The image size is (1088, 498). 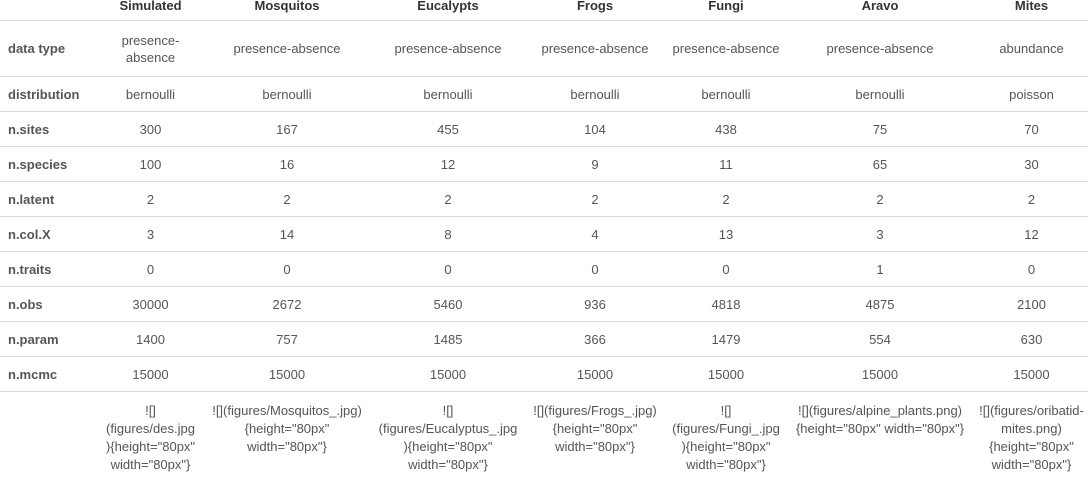 What do you see at coordinates (1031, 129) in the screenshot?
I see `table-cell: 70` at bounding box center [1031, 129].